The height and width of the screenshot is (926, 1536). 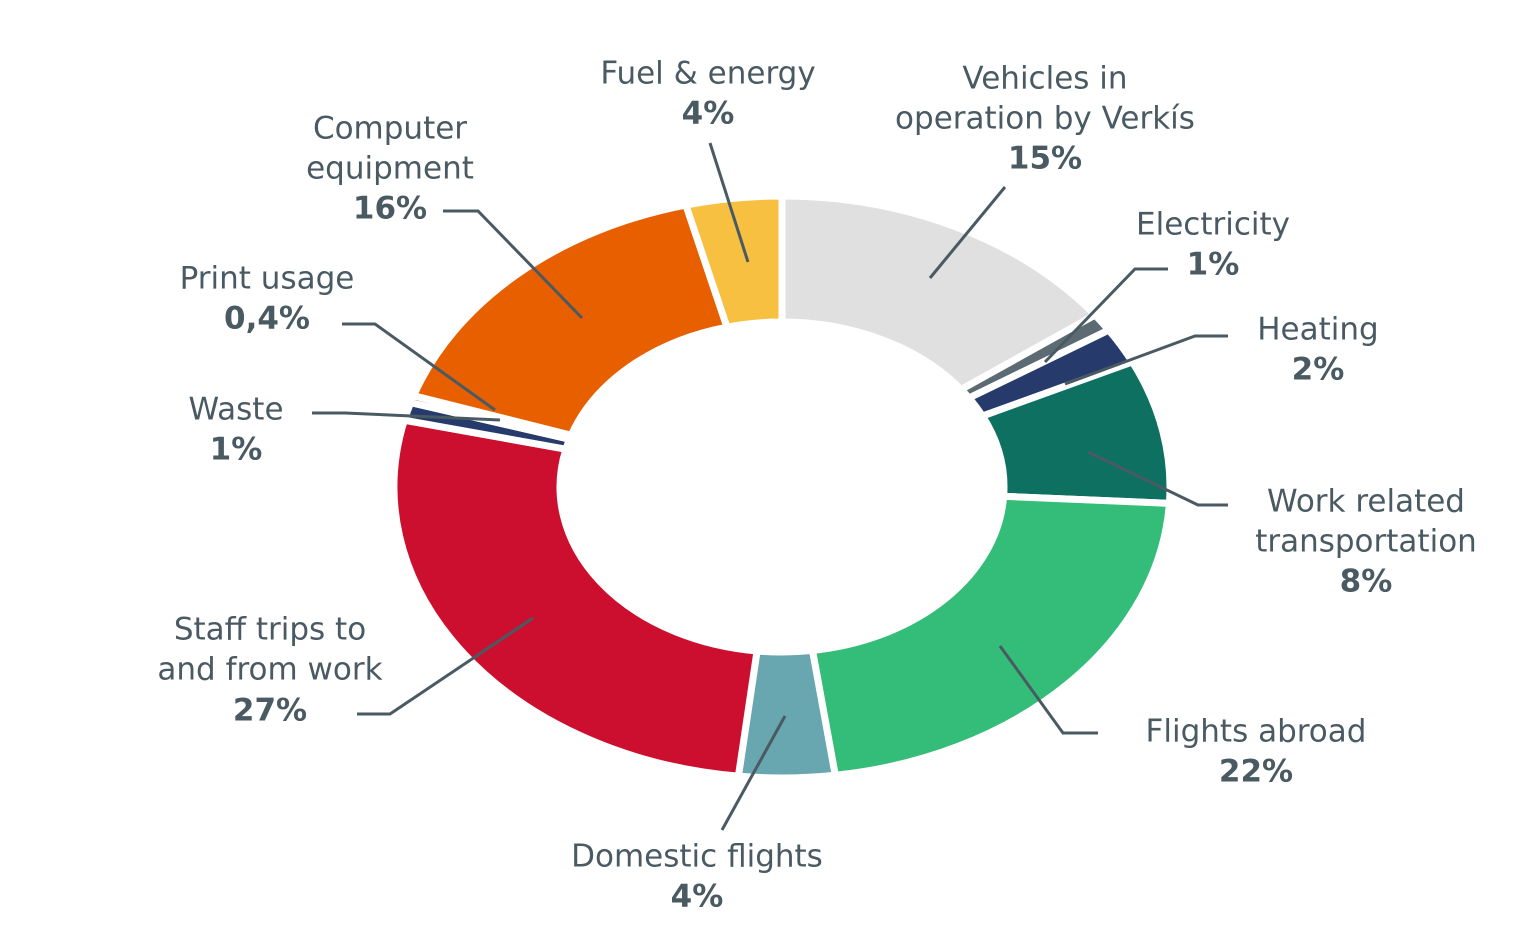 What do you see at coordinates (1045, 119) in the screenshot?
I see `slice-label-0: operation by Verkís` at bounding box center [1045, 119].